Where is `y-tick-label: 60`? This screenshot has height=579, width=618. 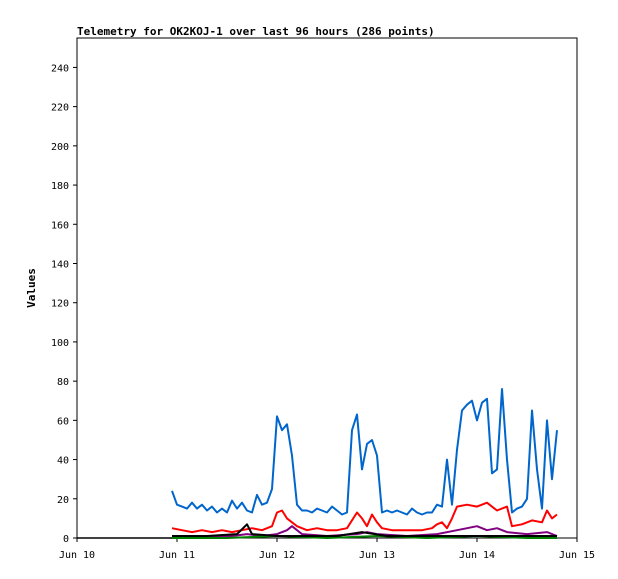
y-tick-label: 60 is located at coordinates (63, 421).